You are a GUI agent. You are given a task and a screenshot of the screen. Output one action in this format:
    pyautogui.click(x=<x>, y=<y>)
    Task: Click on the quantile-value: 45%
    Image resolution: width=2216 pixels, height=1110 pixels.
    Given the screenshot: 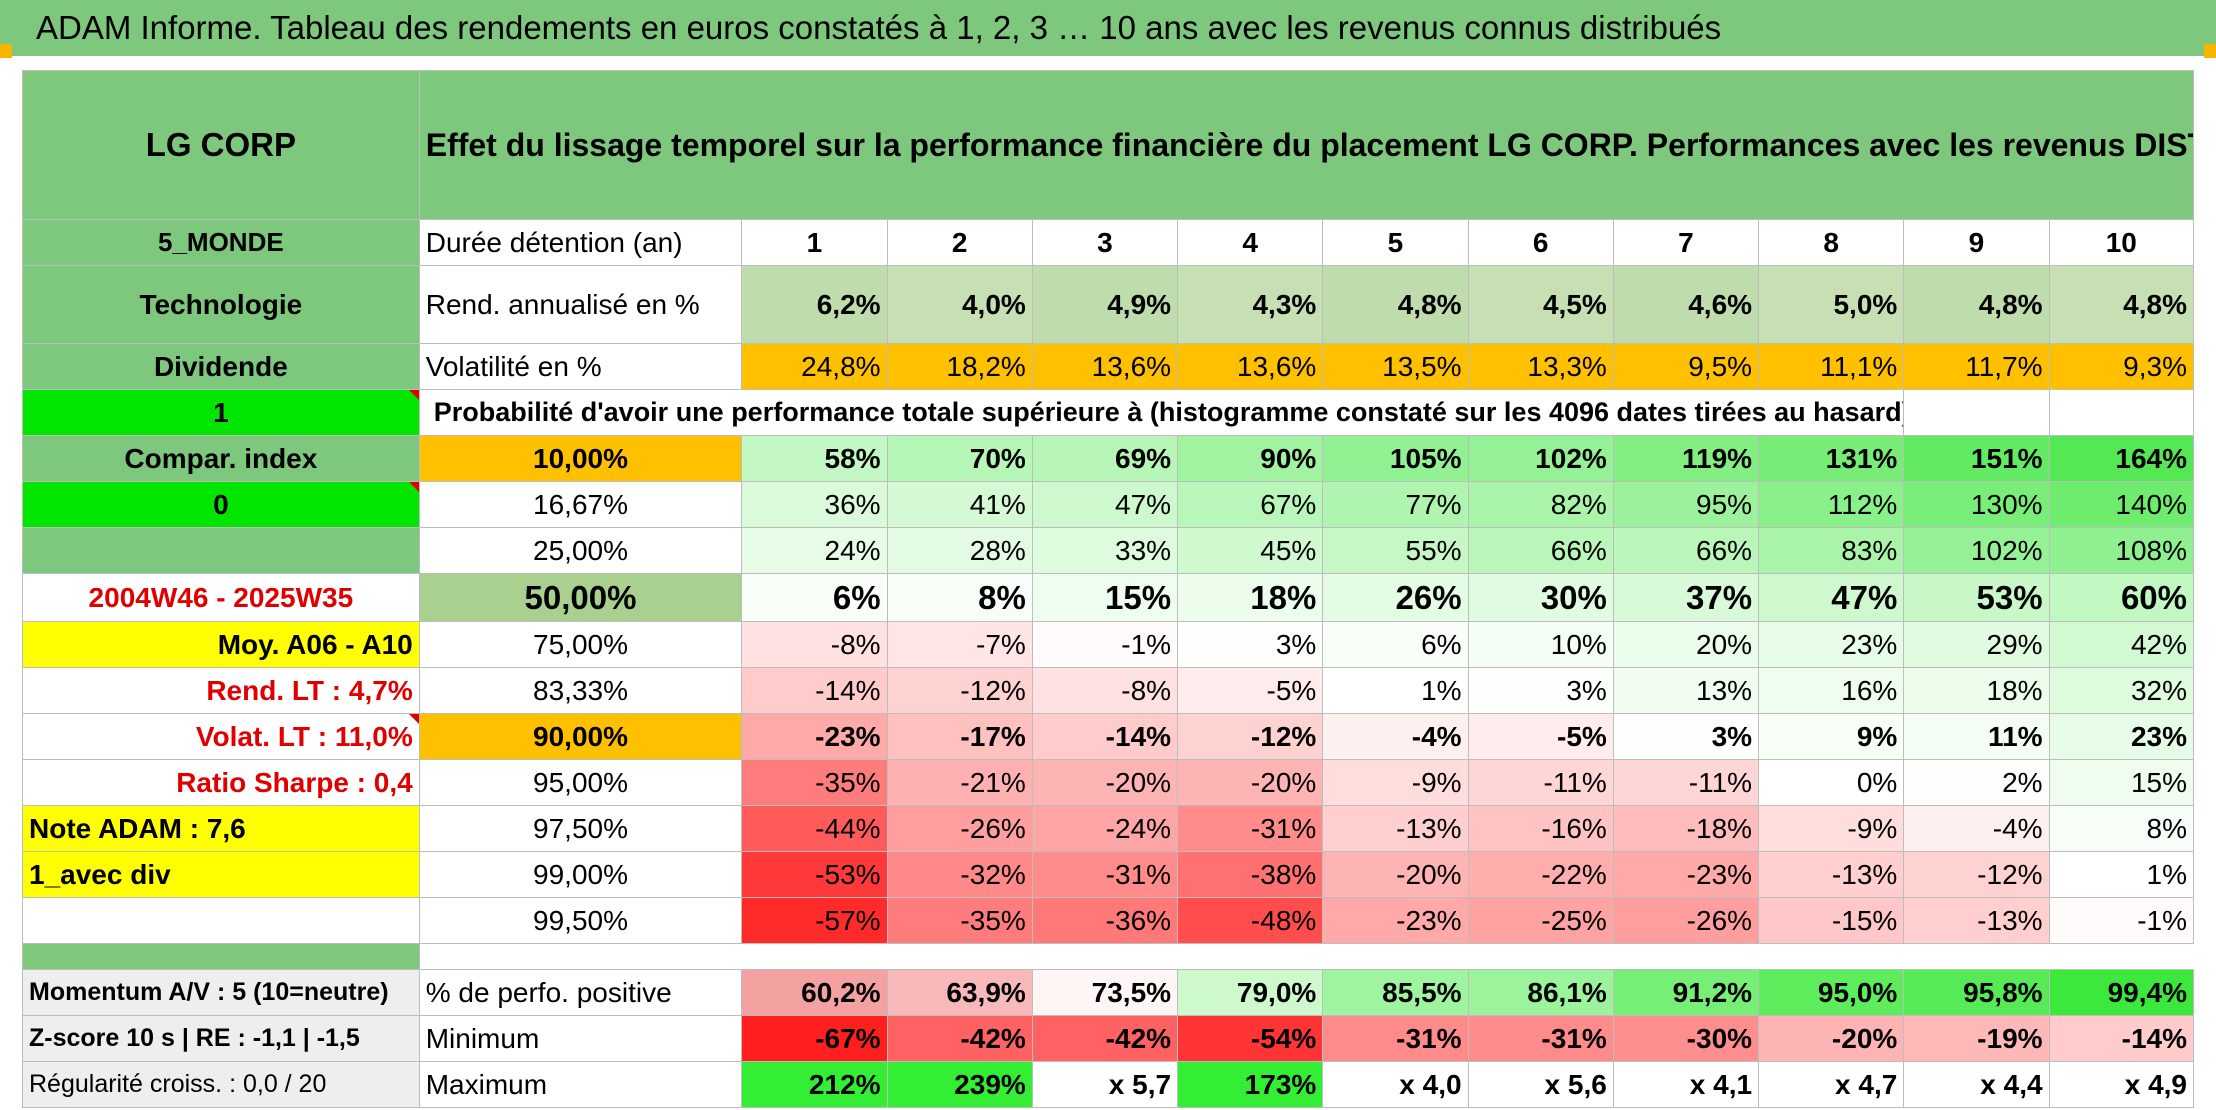 What is the action you would take?
    pyautogui.click(x=1250, y=550)
    